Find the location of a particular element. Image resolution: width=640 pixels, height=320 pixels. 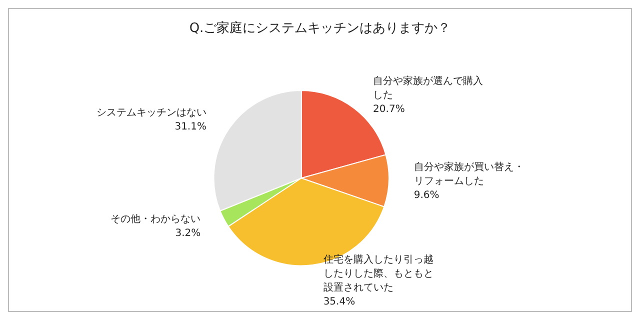

slice-label: その他・わからない is located at coordinates (155, 218).